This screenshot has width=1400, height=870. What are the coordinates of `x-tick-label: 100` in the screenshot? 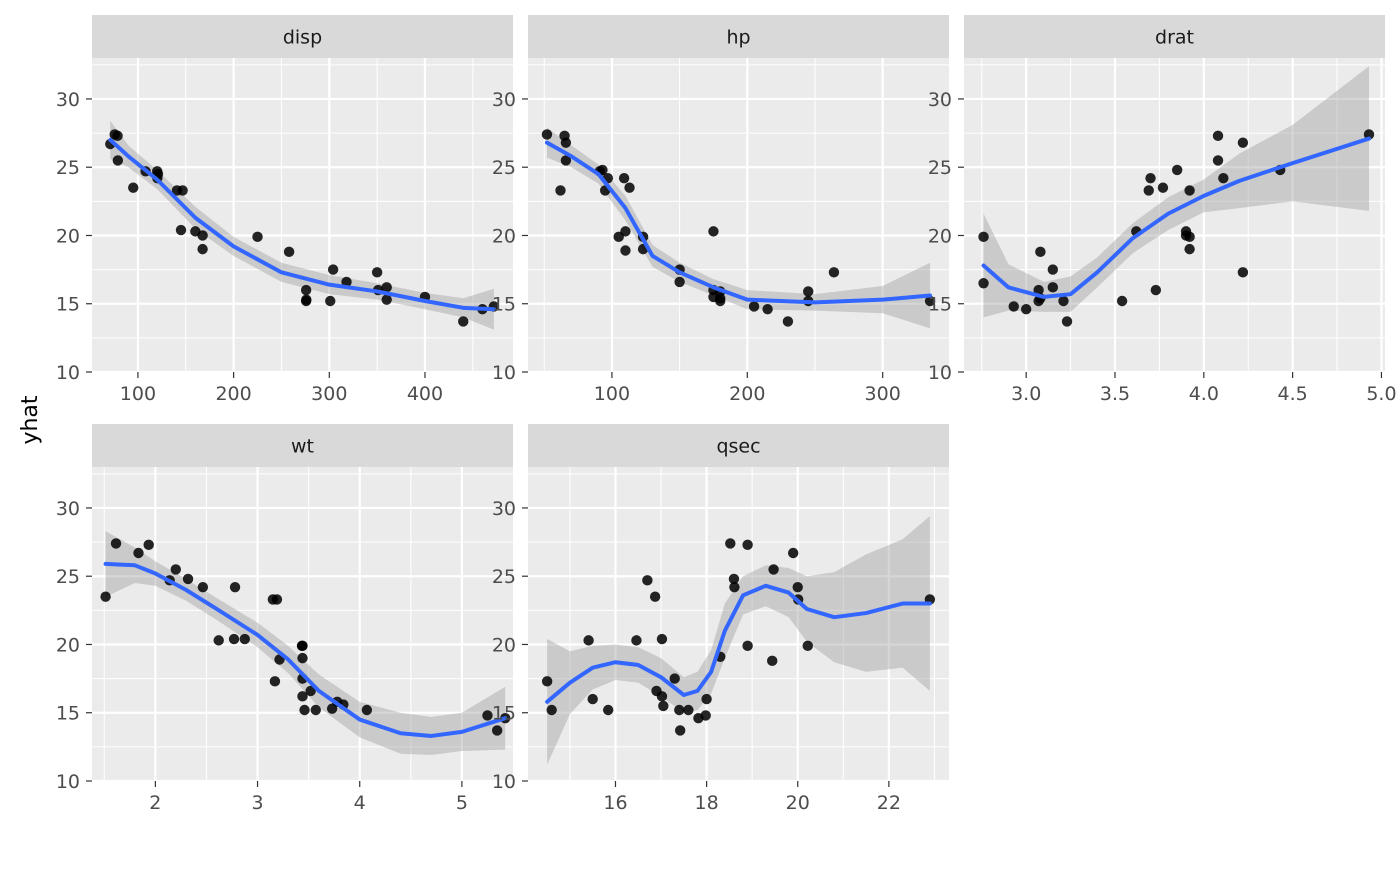 It's located at (612, 394).